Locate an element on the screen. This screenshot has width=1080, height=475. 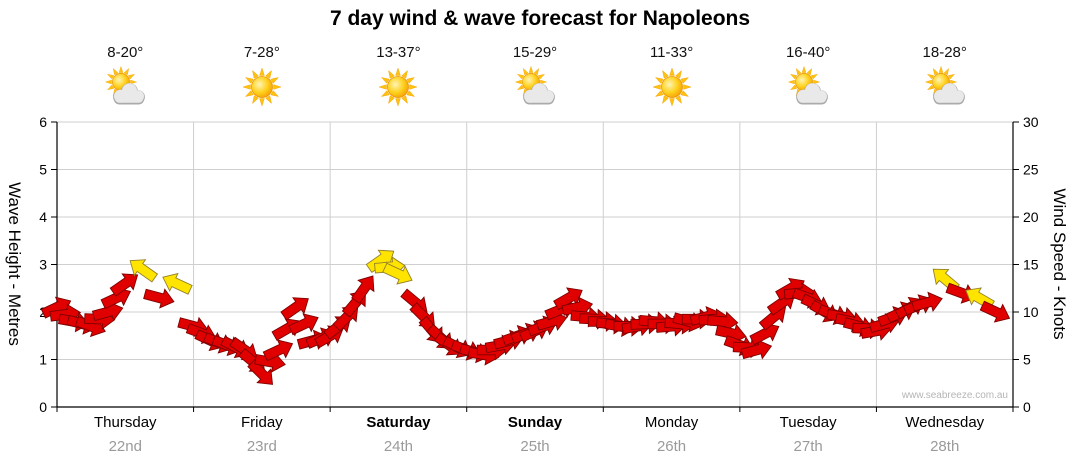
day-name-label: Saturday is located at coordinates (398, 422).